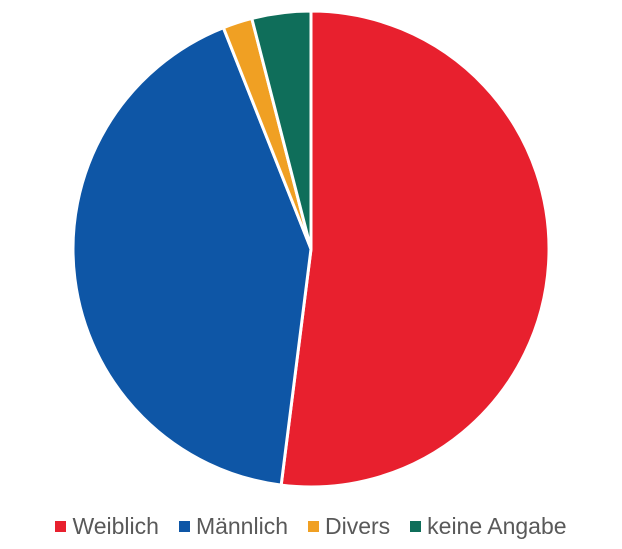 This screenshot has width=622, height=549. Describe the element at coordinates (357, 525) in the screenshot. I see `legend-label-divers: Divers` at that location.